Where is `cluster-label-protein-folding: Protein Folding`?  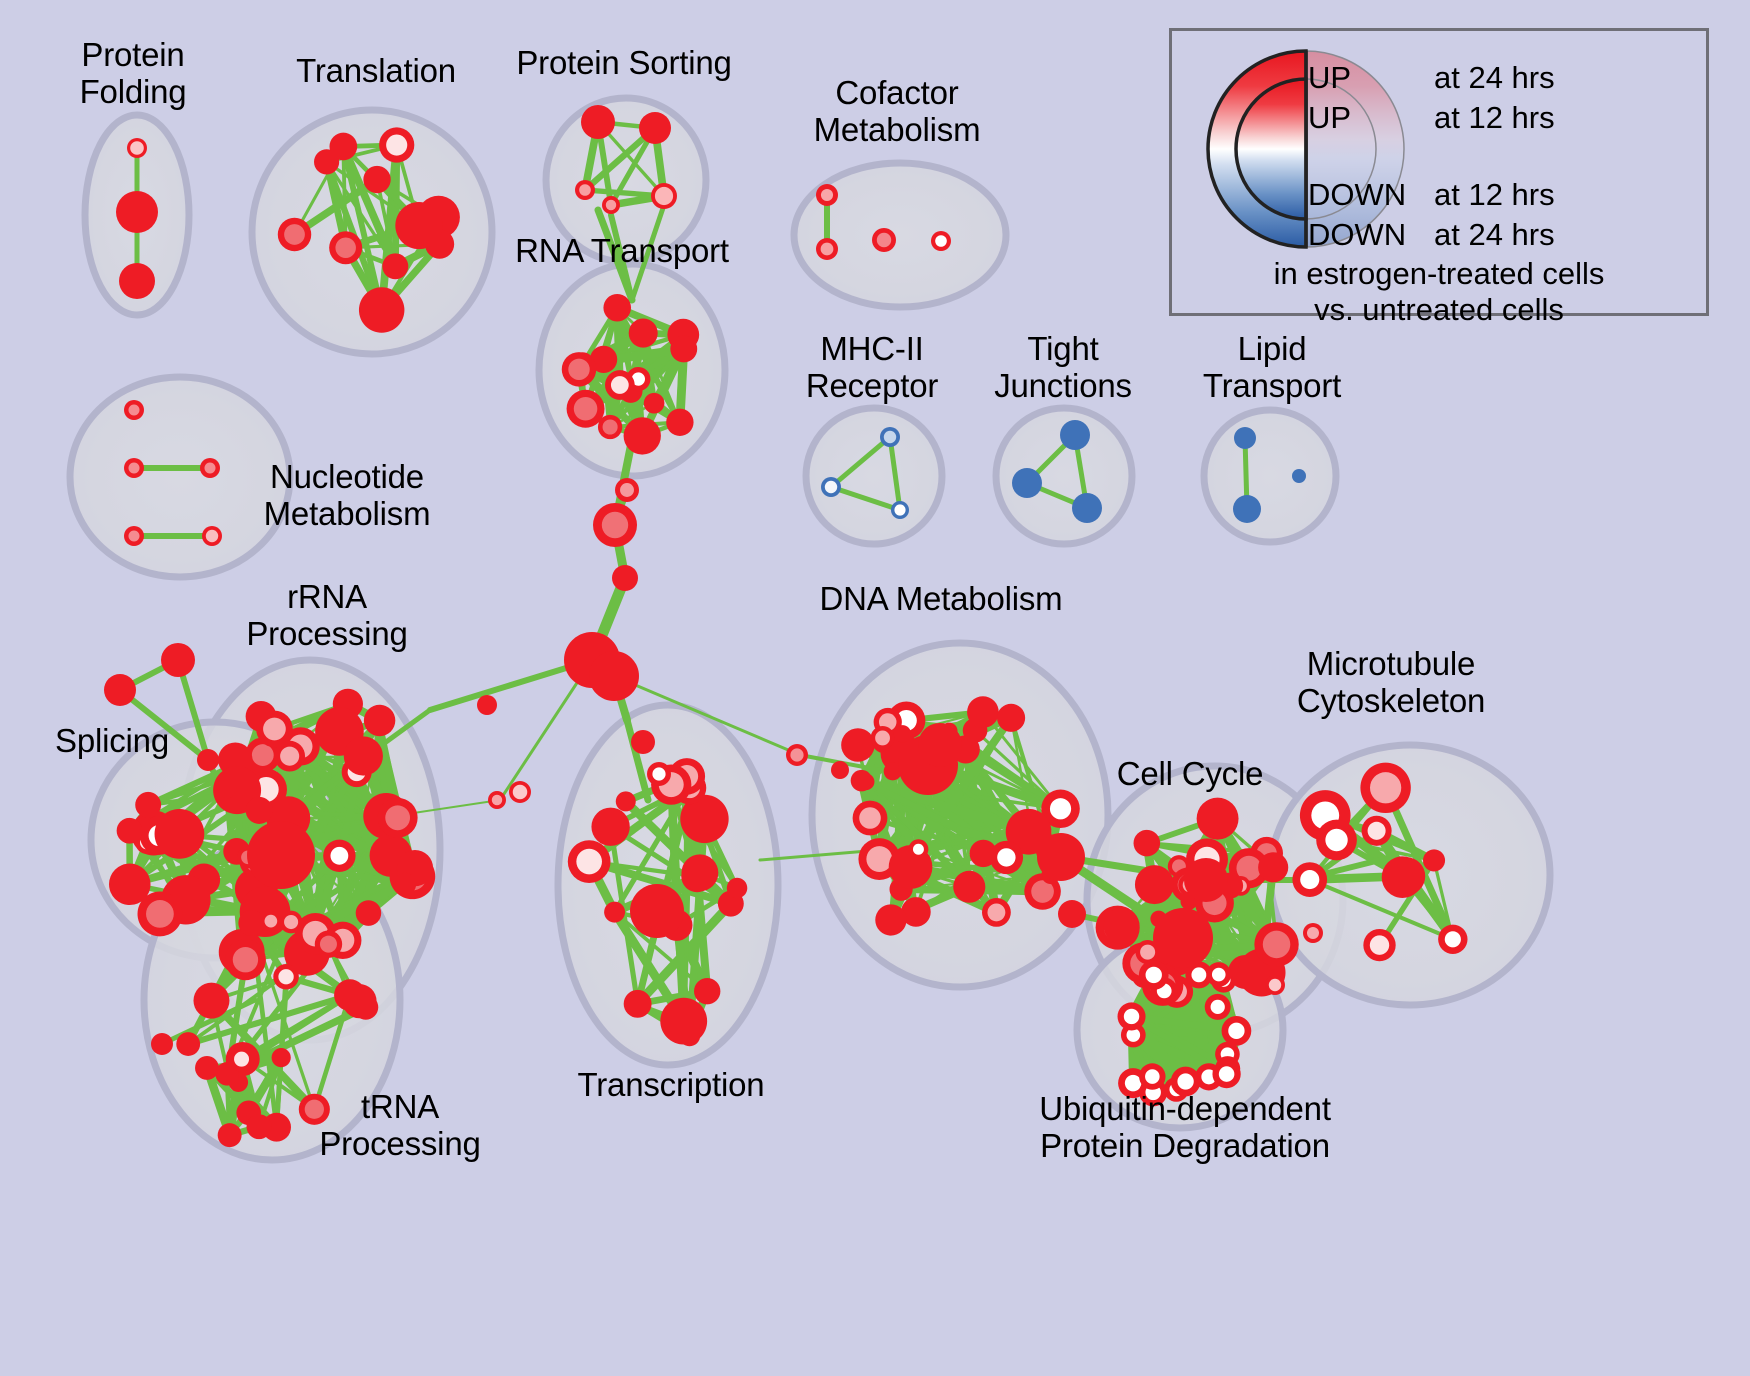 cluster-label-protein-folding: Protein Folding is located at coordinates (133, 73).